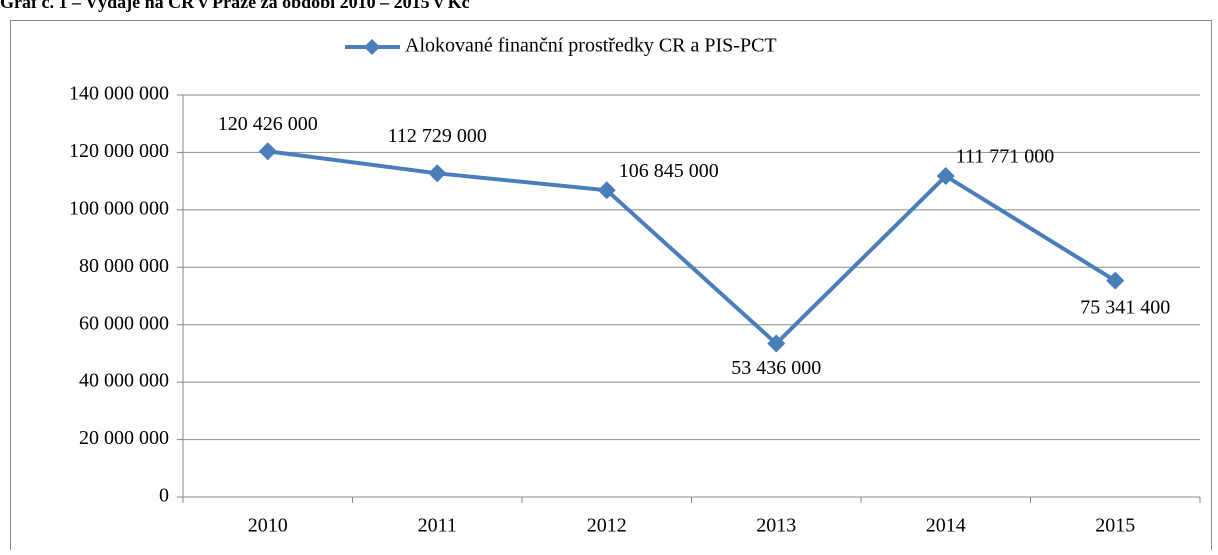 This screenshot has width=1218, height=555. Describe the element at coordinates (1115, 526) in the screenshot. I see `x-tick-label: 2015` at that location.